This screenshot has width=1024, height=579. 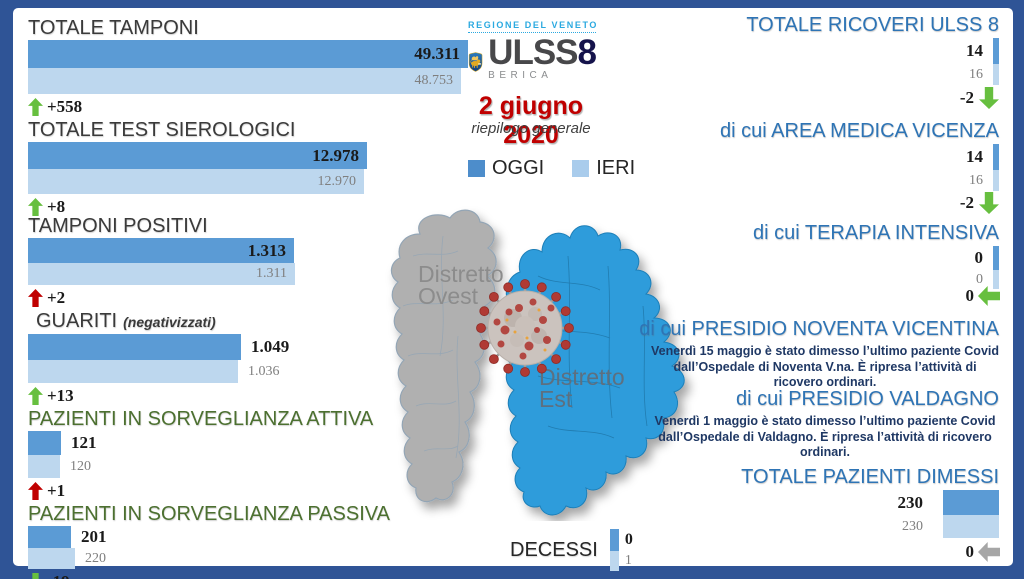 What do you see at coordinates (65, 106) in the screenshot?
I see `delta-value: +558` at bounding box center [65, 106].